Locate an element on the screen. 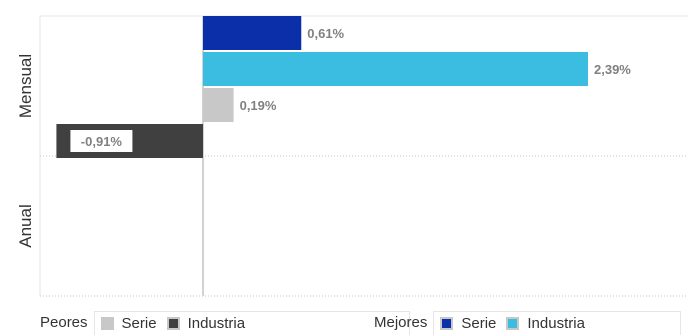  data-label: 0,19% is located at coordinates (258, 105).